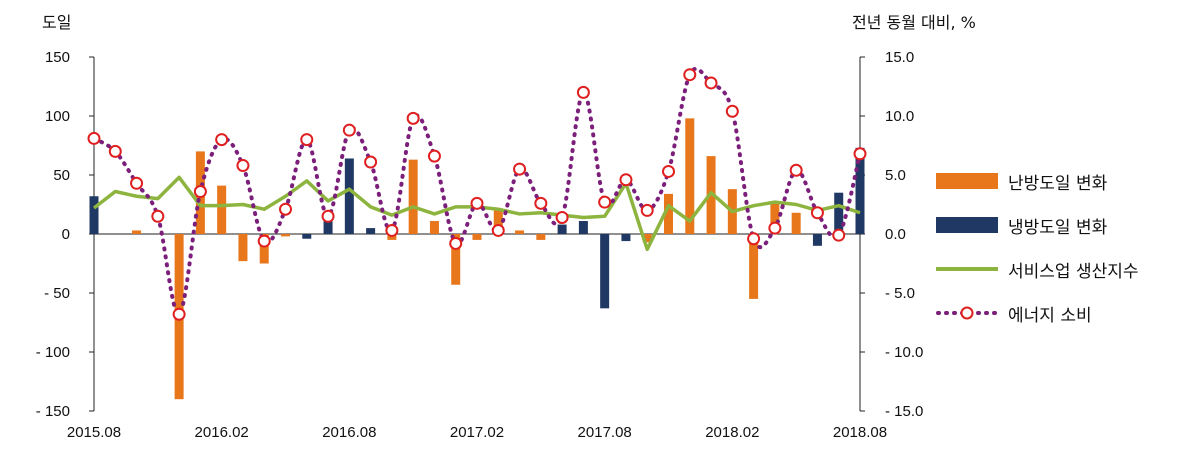  What do you see at coordinates (1058, 183) in the screenshot?
I see `legend-label-heating: 난방도일 변화` at bounding box center [1058, 183].